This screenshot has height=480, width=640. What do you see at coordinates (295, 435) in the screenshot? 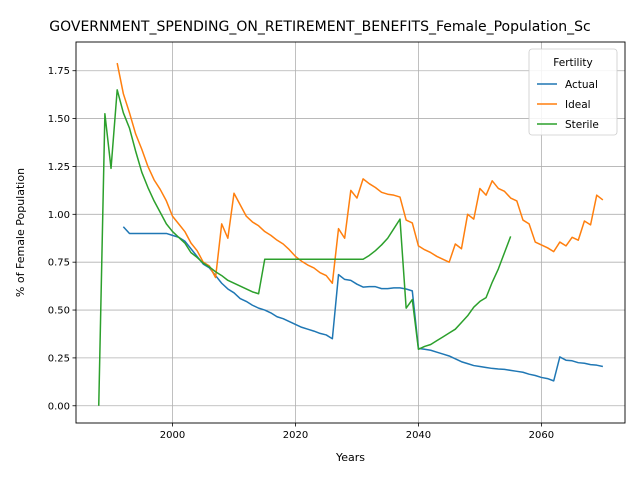
I see `x-tick-label: 2020` at bounding box center [295, 435].